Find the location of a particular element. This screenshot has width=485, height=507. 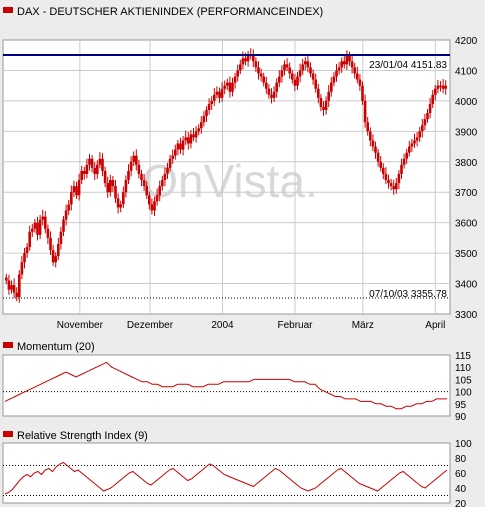

momentum-plot-area is located at coordinates (226, 385).